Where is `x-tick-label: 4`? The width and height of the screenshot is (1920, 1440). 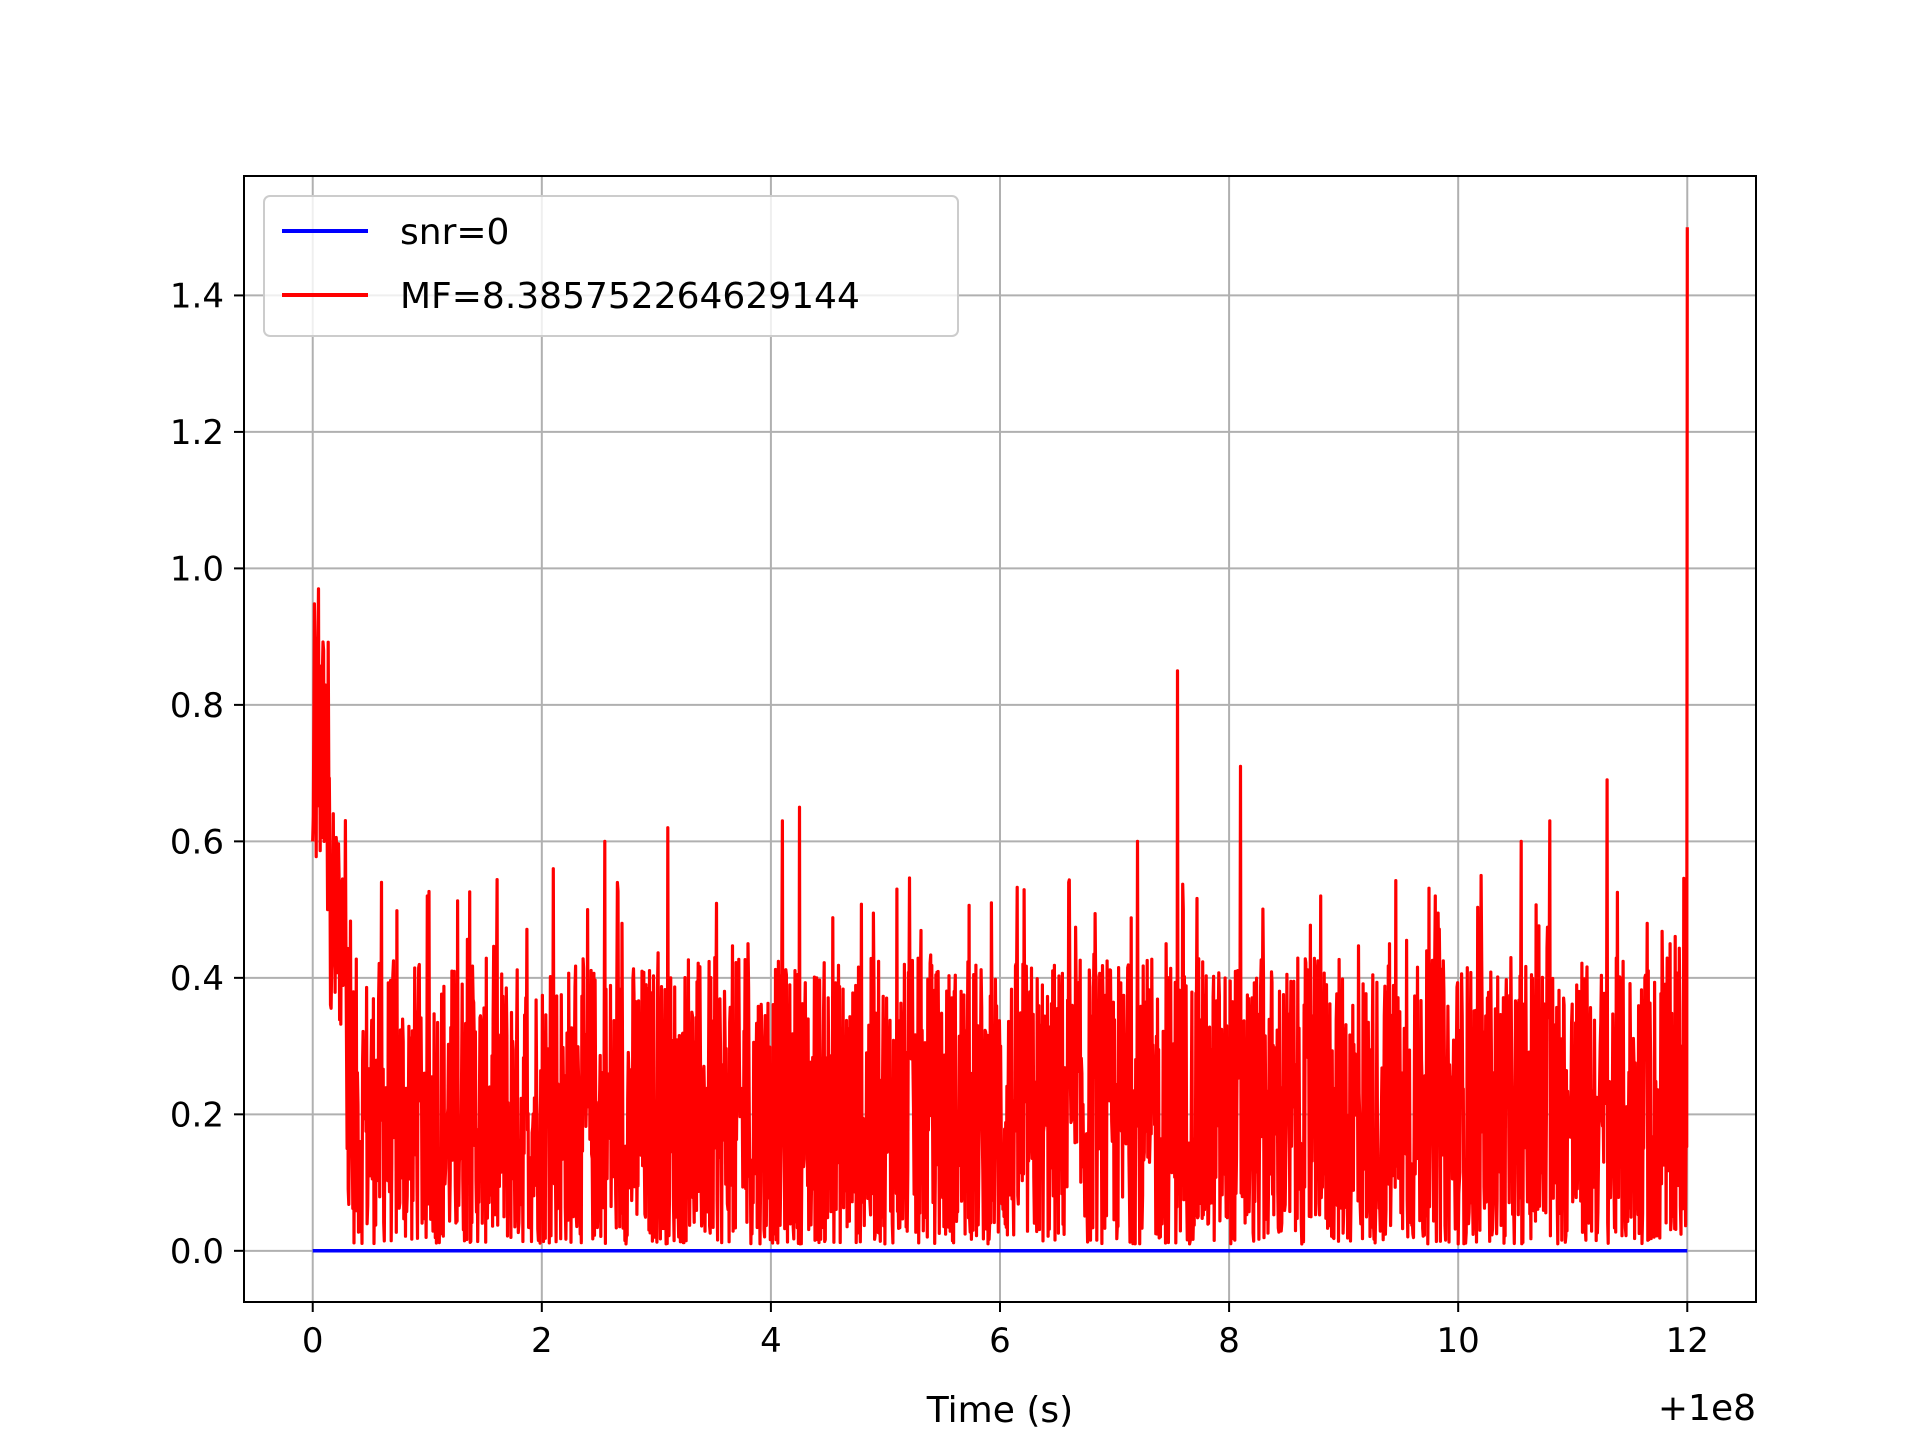
x-tick-label: 4 is located at coordinates (771, 1341).